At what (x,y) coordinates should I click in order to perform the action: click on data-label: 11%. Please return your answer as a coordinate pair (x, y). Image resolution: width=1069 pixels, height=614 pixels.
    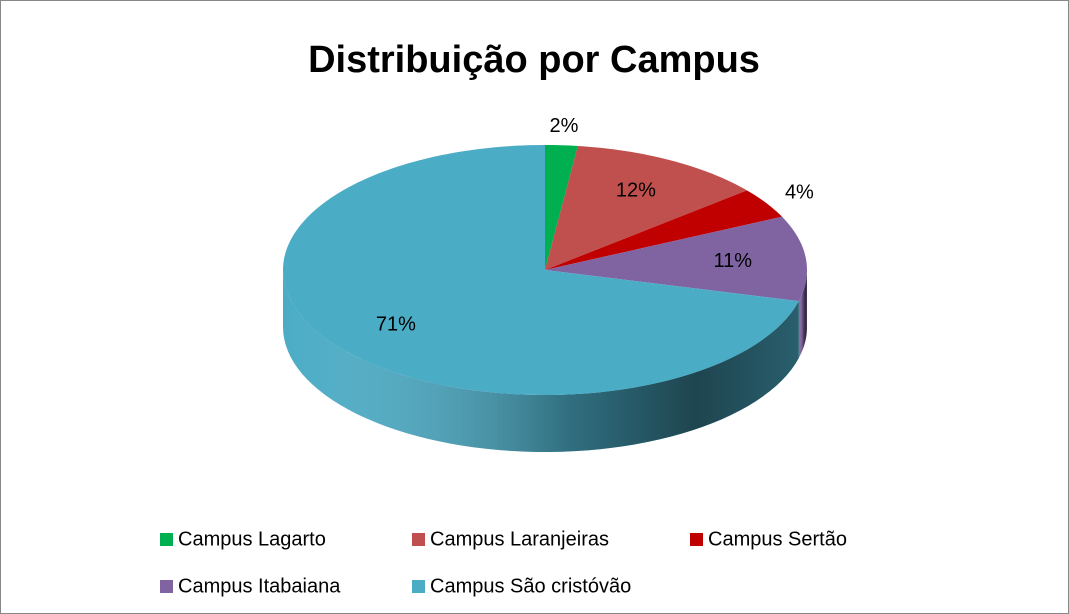
    Looking at the image, I should click on (733, 261).